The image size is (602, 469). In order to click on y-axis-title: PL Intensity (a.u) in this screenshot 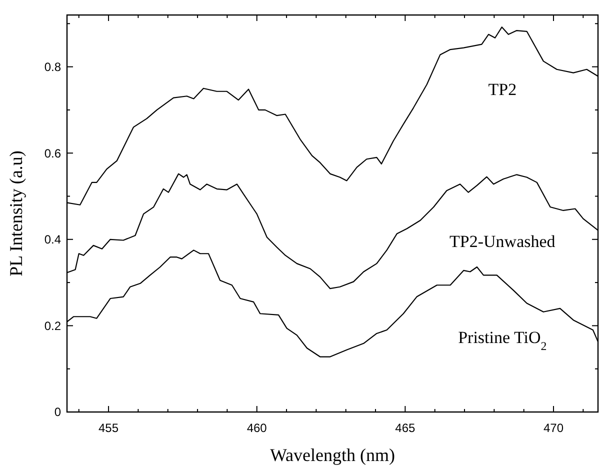, I will do `click(16, 213)`.